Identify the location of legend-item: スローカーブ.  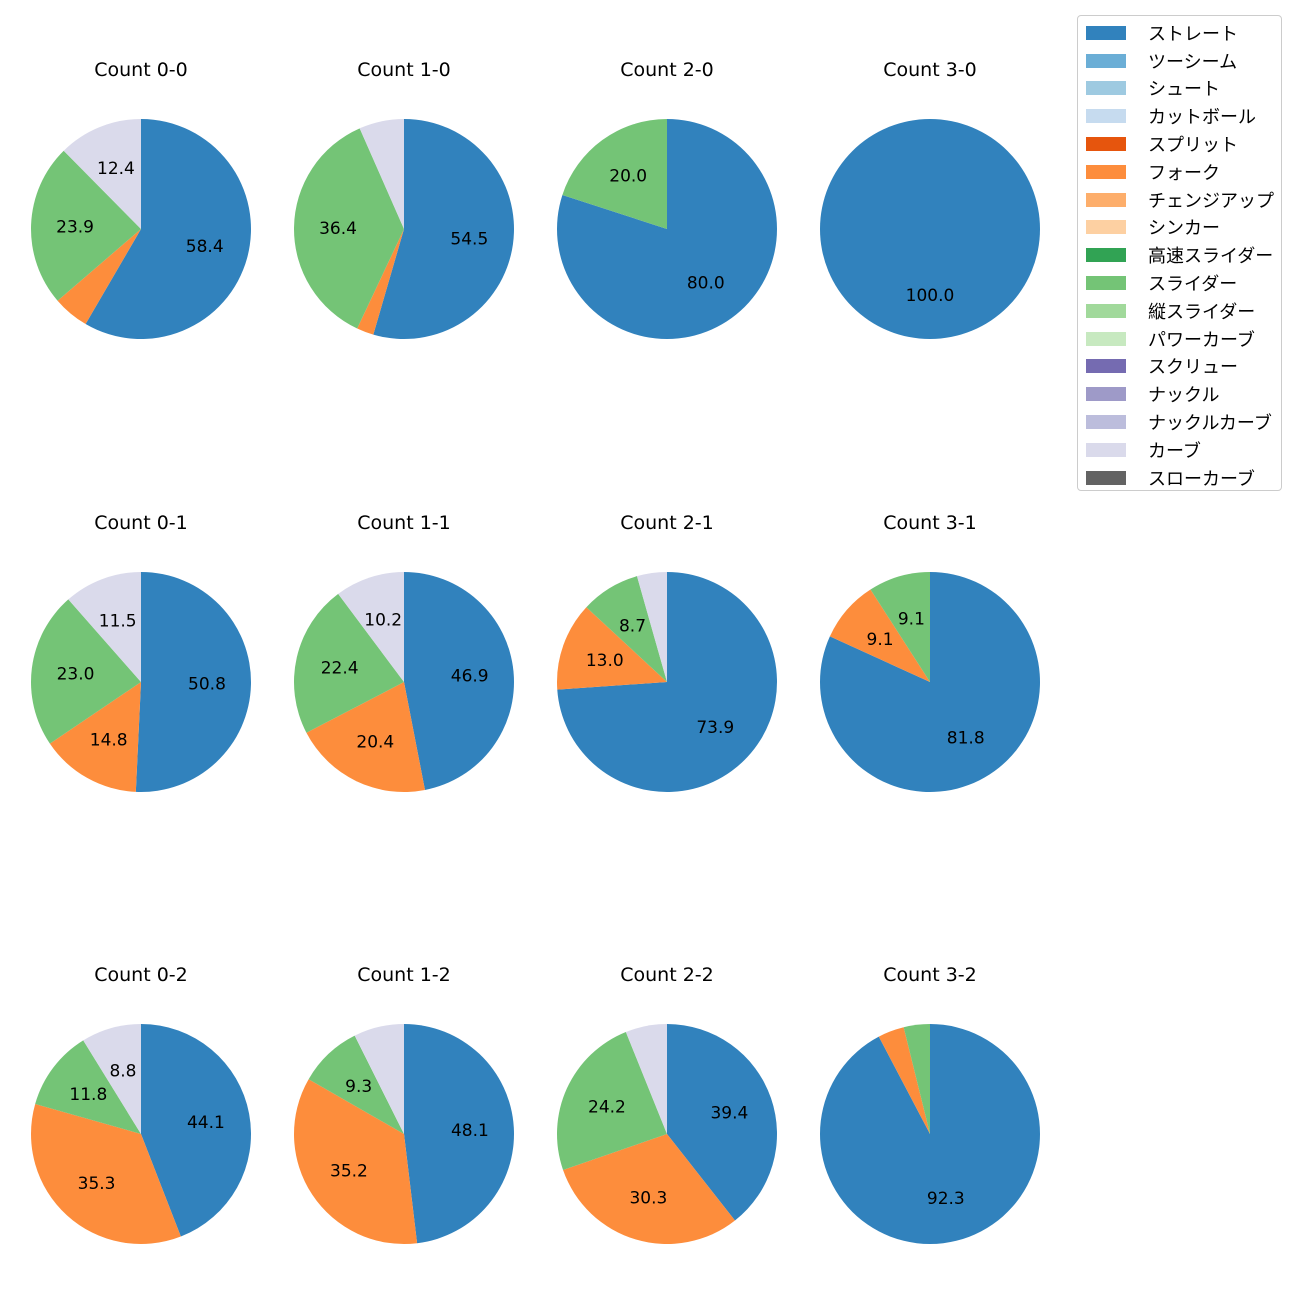
(1179, 478).